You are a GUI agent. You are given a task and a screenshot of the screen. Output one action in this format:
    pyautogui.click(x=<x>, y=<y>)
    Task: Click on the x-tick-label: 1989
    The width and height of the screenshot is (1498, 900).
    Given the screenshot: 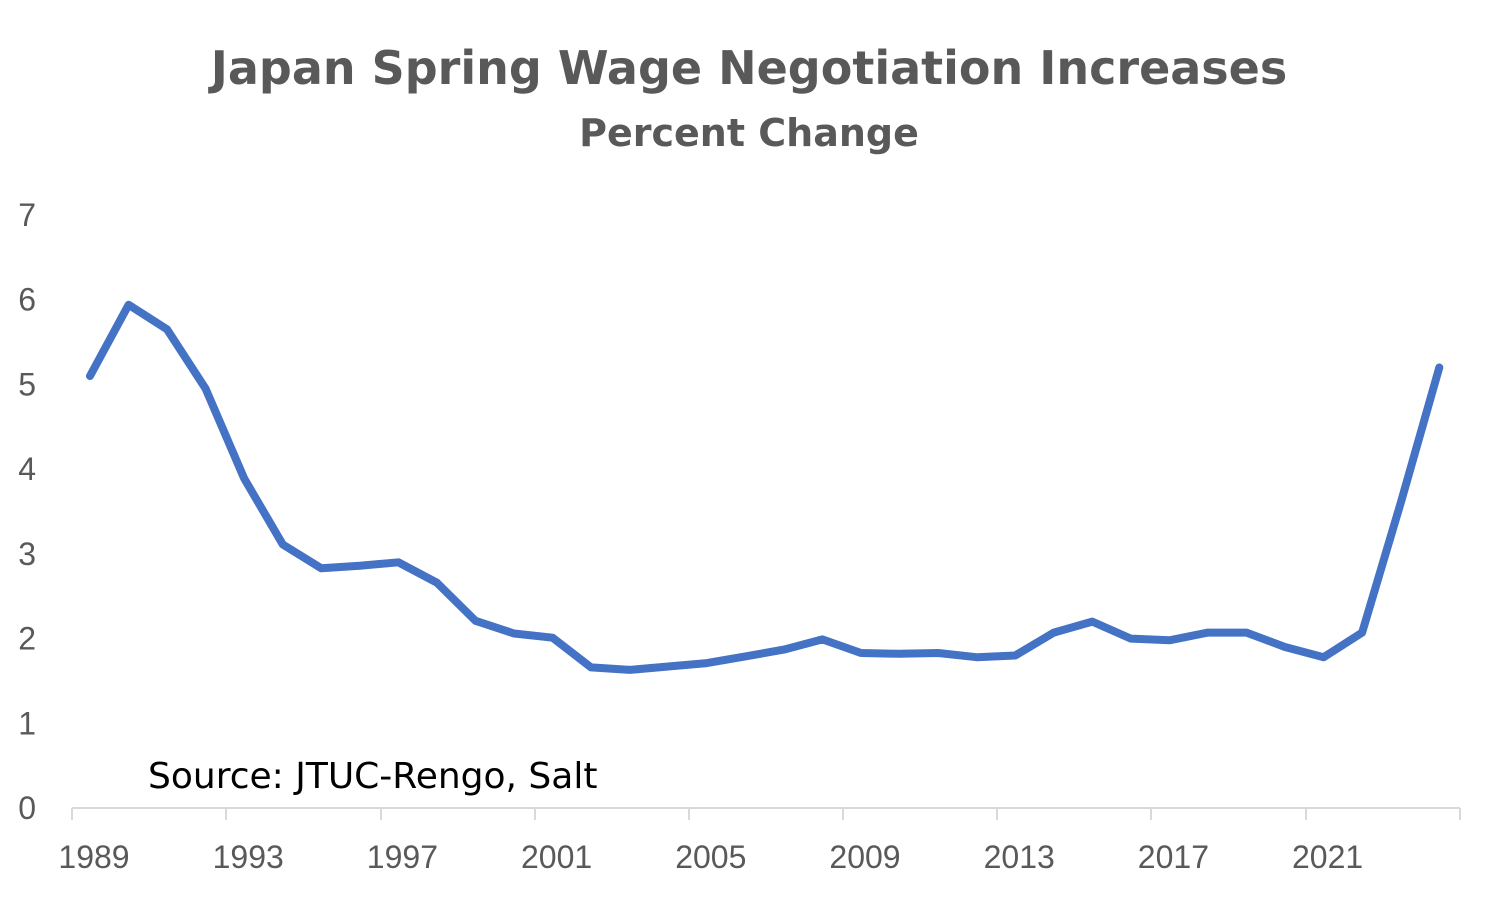 What is the action you would take?
    pyautogui.click(x=93, y=857)
    